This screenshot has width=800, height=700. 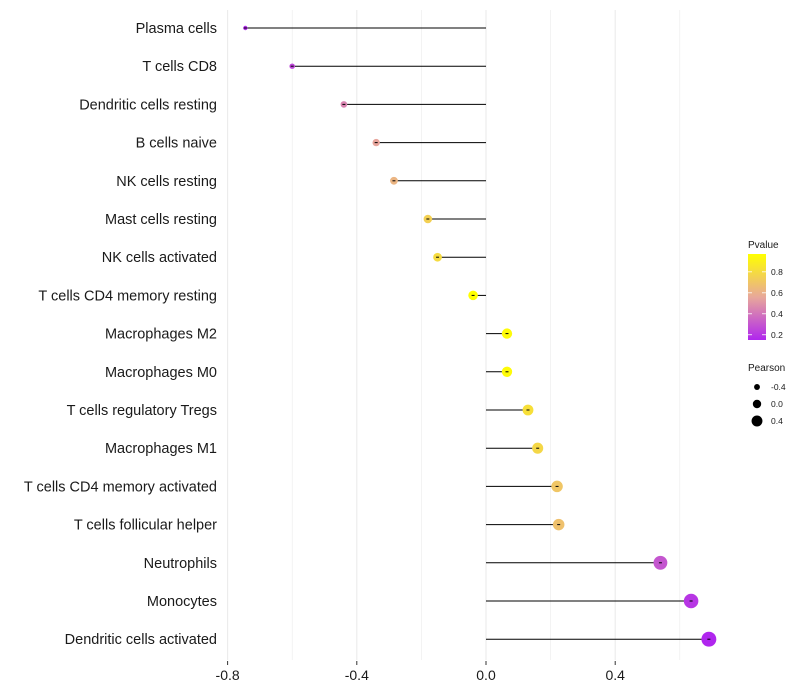 I want to click on x-axis-ticks: -0.8 -0.4 0.0 0.4, so click(x=420, y=672).